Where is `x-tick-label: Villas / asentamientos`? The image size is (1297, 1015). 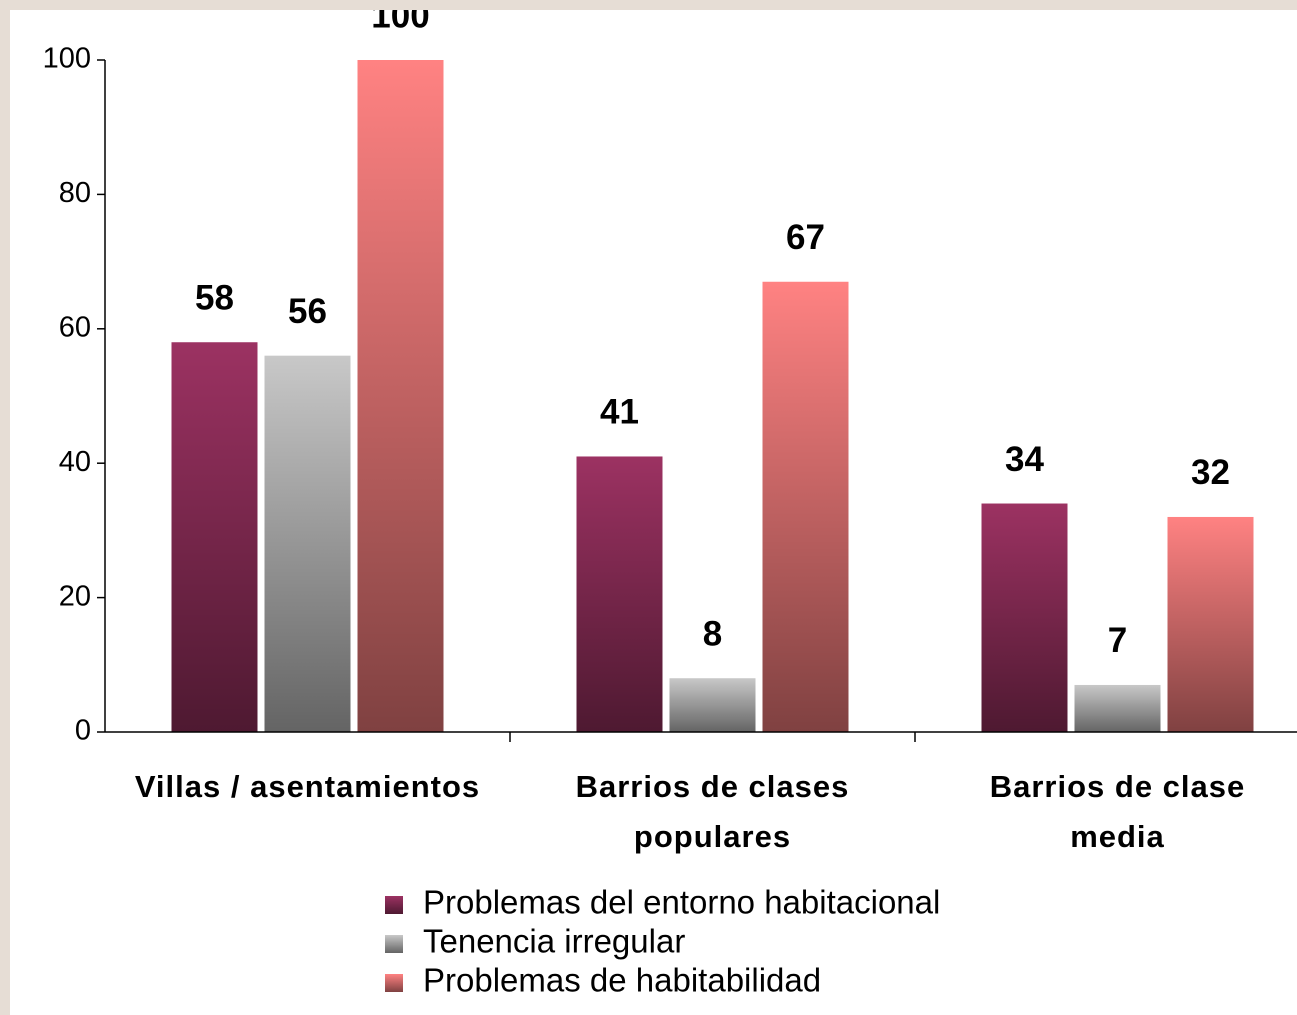
x-tick-label: Villas / asentamientos is located at coordinates (307, 786).